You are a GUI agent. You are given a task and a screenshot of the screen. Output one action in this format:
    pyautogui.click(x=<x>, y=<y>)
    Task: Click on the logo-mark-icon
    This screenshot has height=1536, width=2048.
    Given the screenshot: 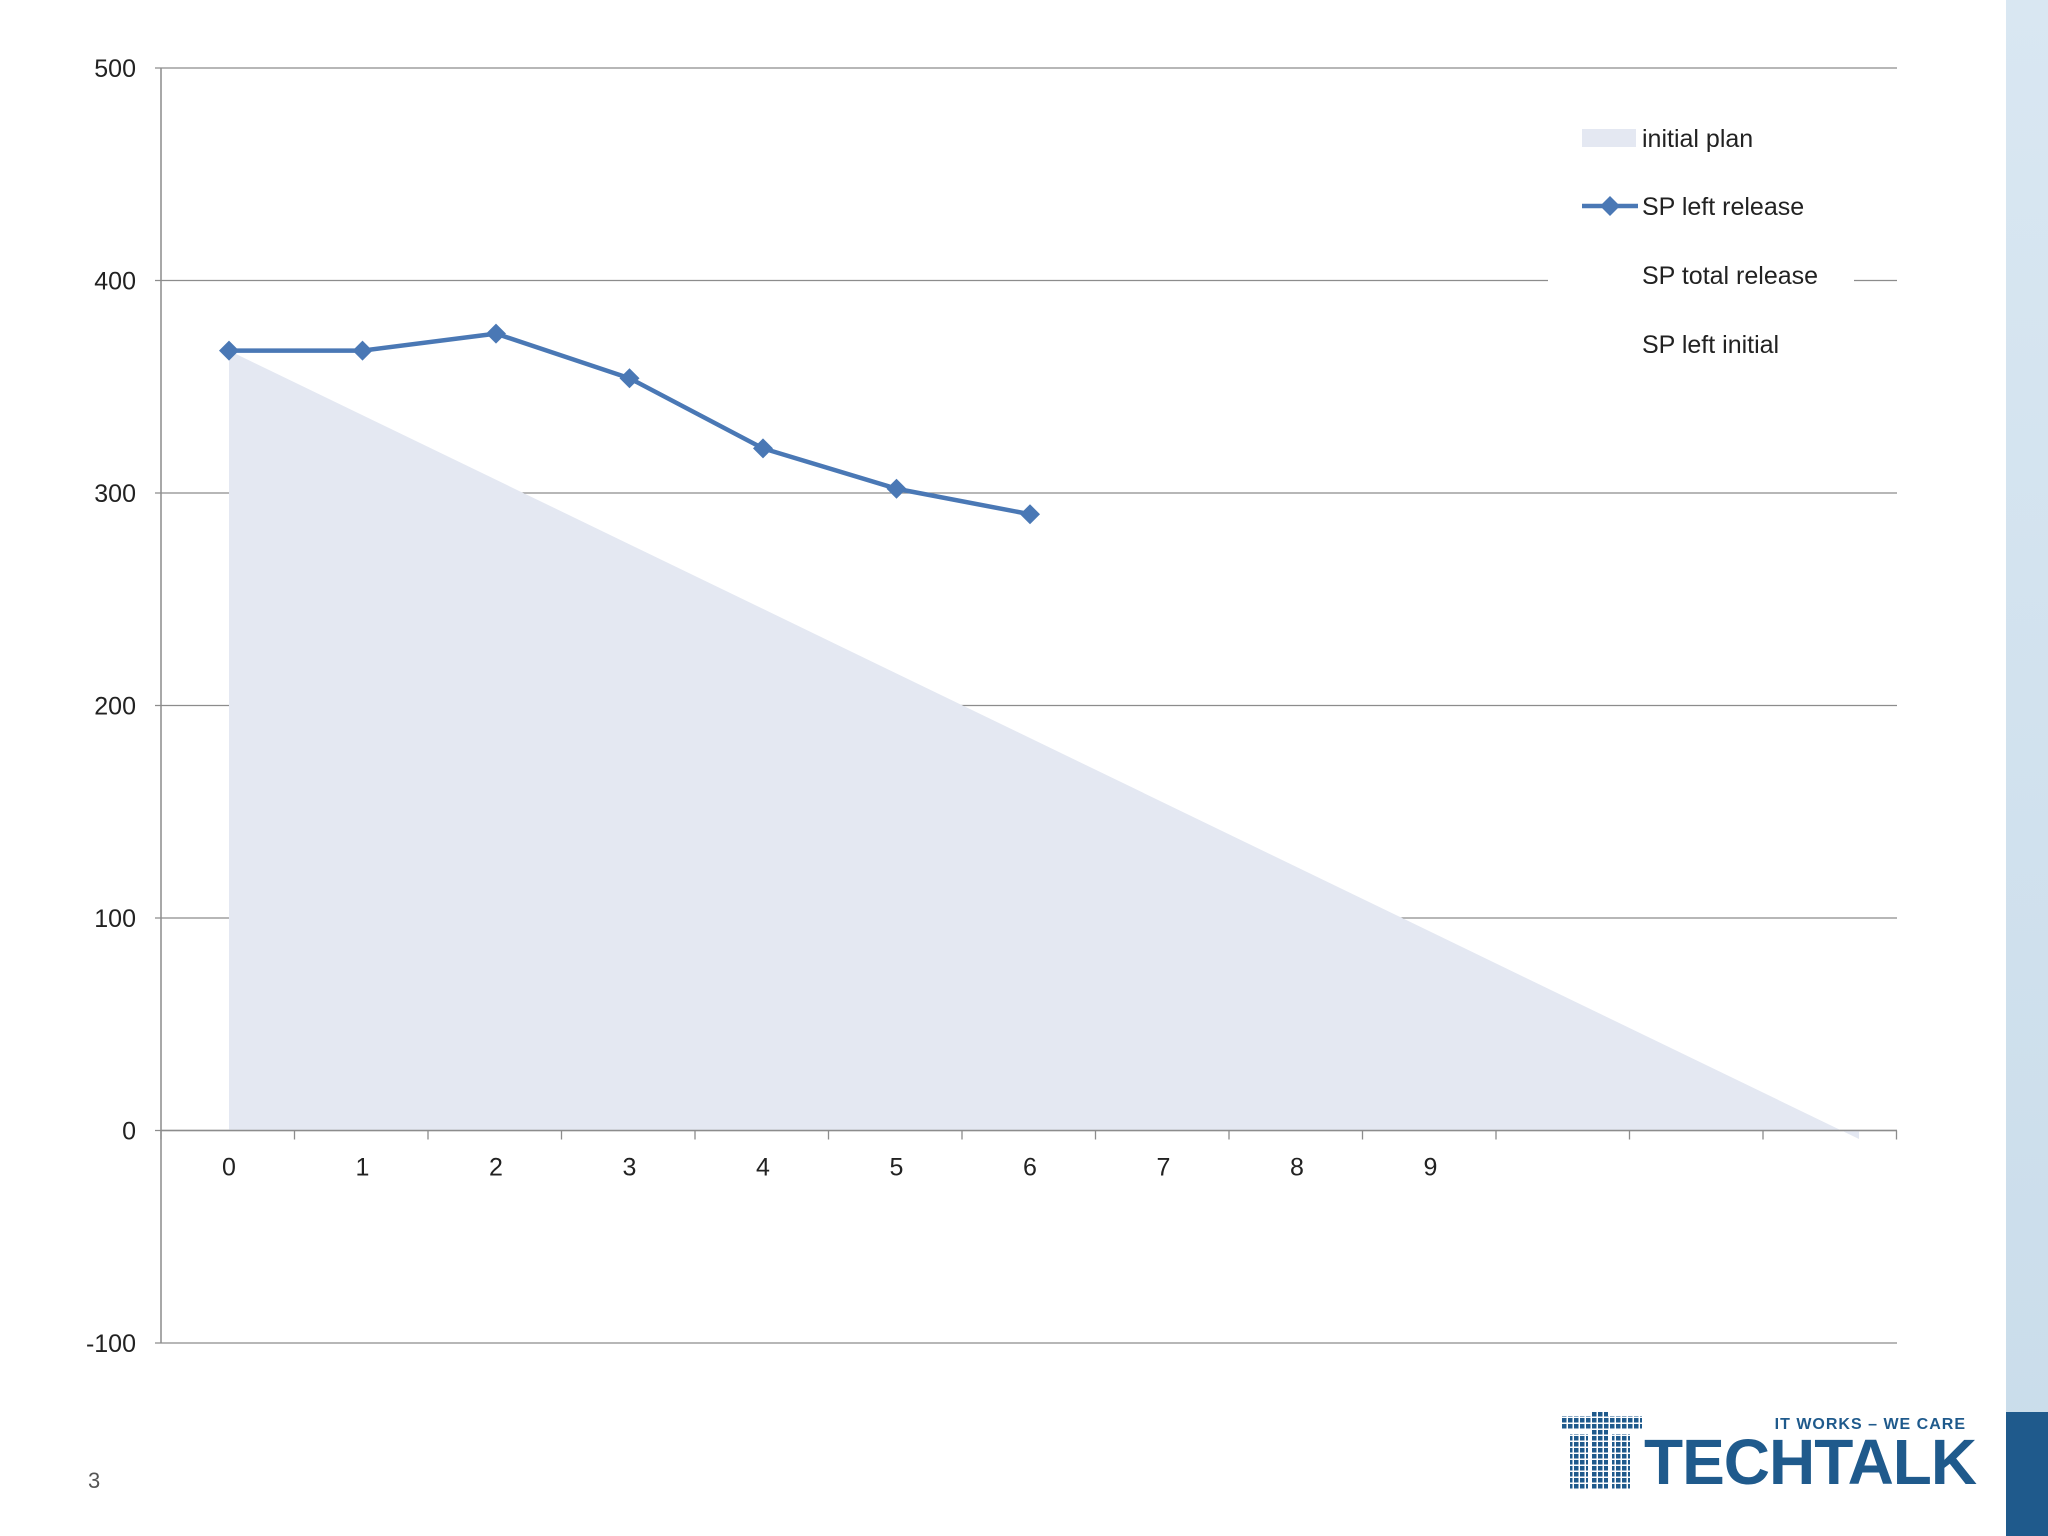 What is the action you would take?
    pyautogui.click(x=1602, y=1451)
    